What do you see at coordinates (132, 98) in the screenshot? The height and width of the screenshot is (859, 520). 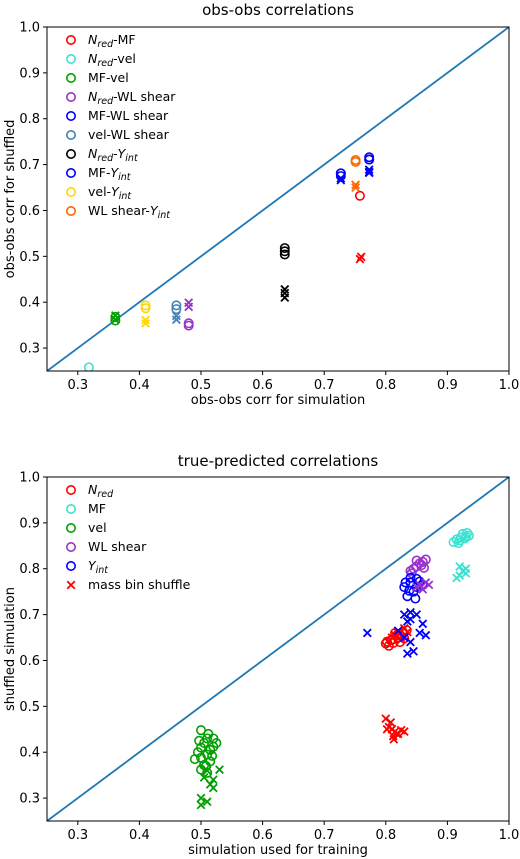 I see `legend-label: Nred-WL shear` at bounding box center [132, 98].